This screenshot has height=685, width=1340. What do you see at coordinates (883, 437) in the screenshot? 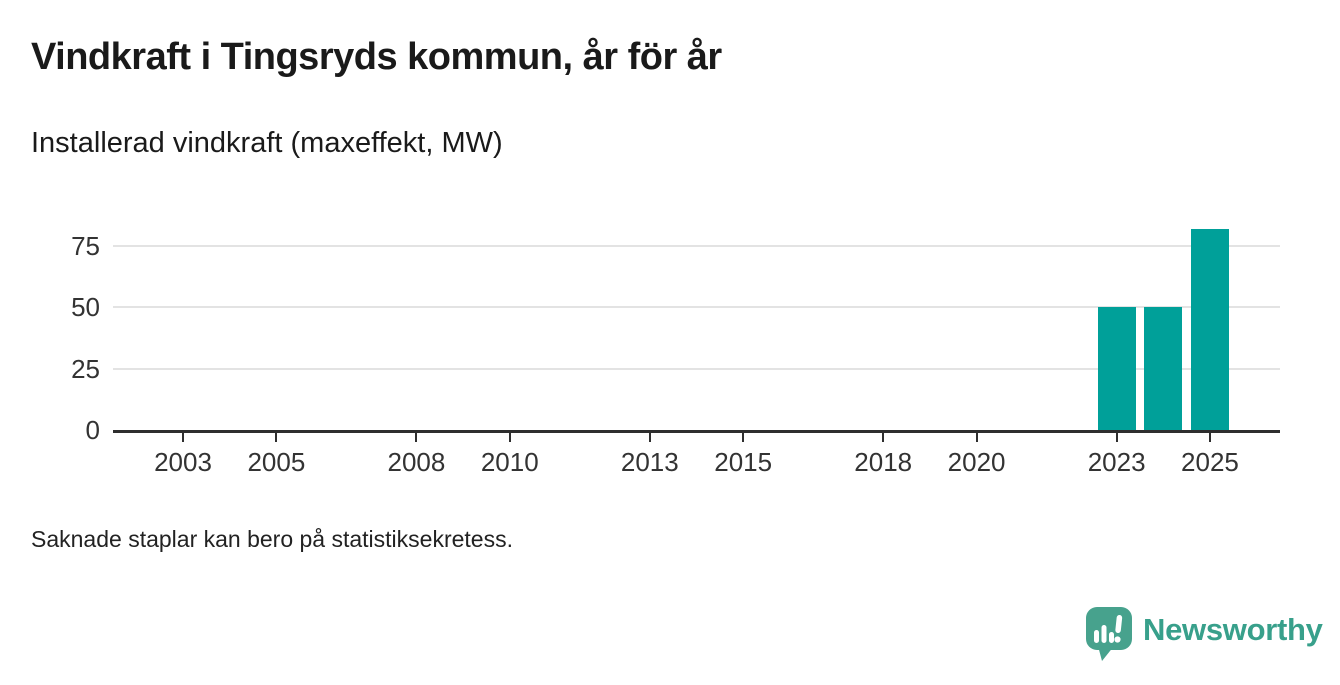
I see `x-tickmark-2018` at bounding box center [883, 437].